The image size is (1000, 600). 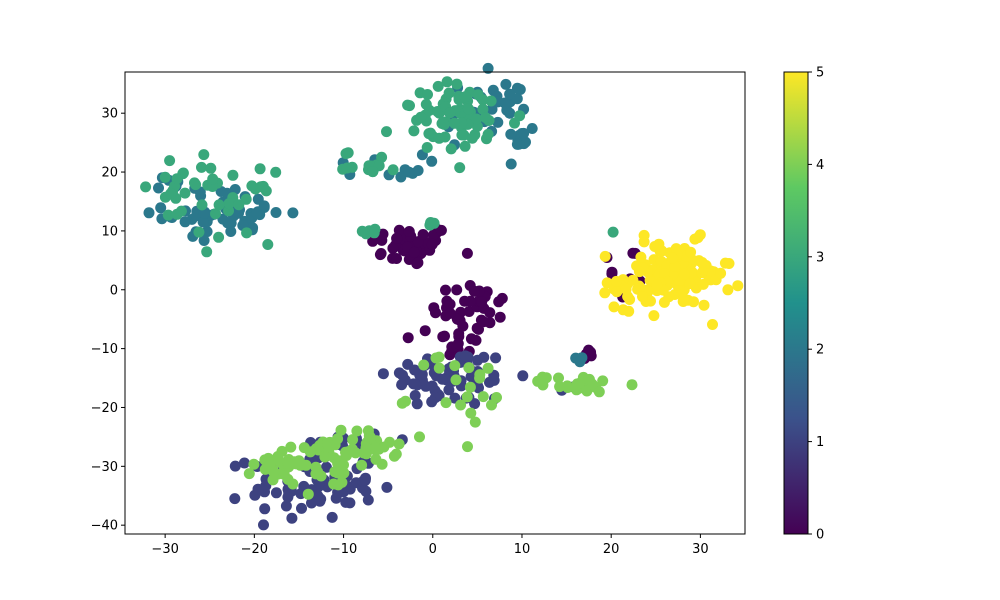 I want to click on y-tick-label: 10, so click(x=109, y=231).